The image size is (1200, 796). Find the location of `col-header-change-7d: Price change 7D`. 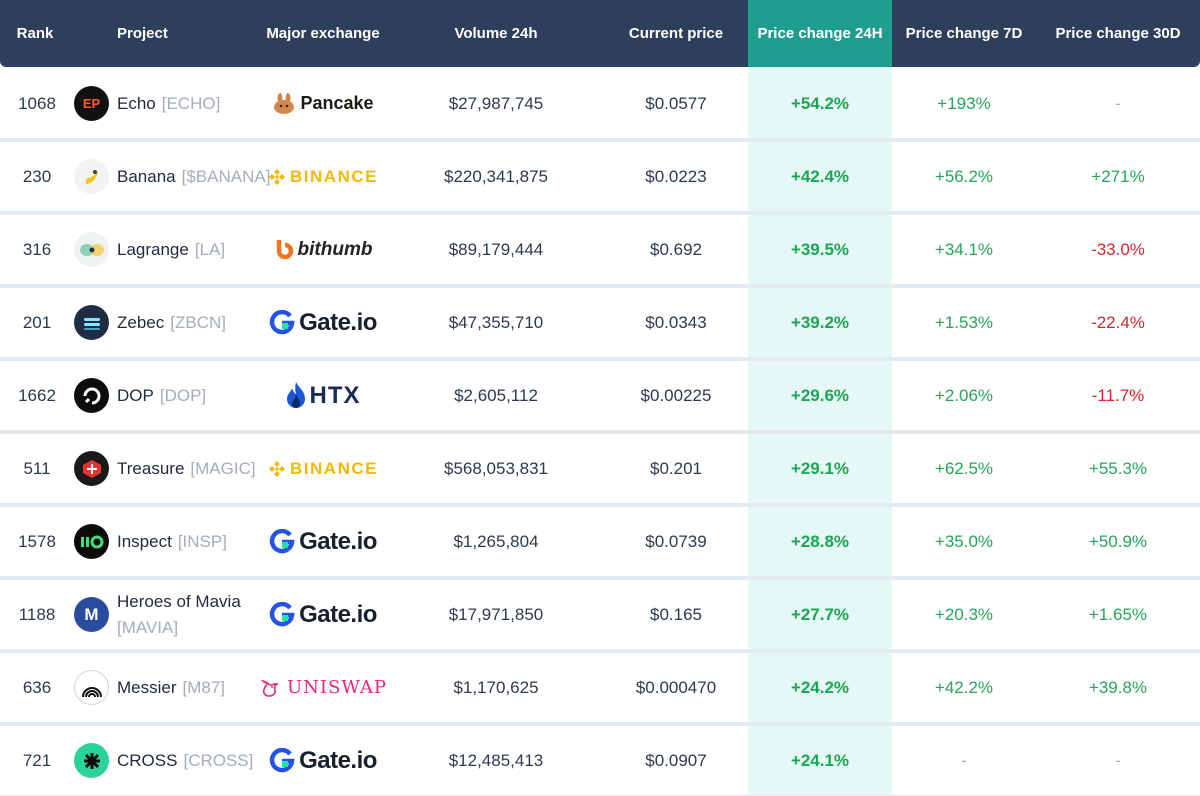

col-header-change-7d: Price change 7D is located at coordinates (964, 33).